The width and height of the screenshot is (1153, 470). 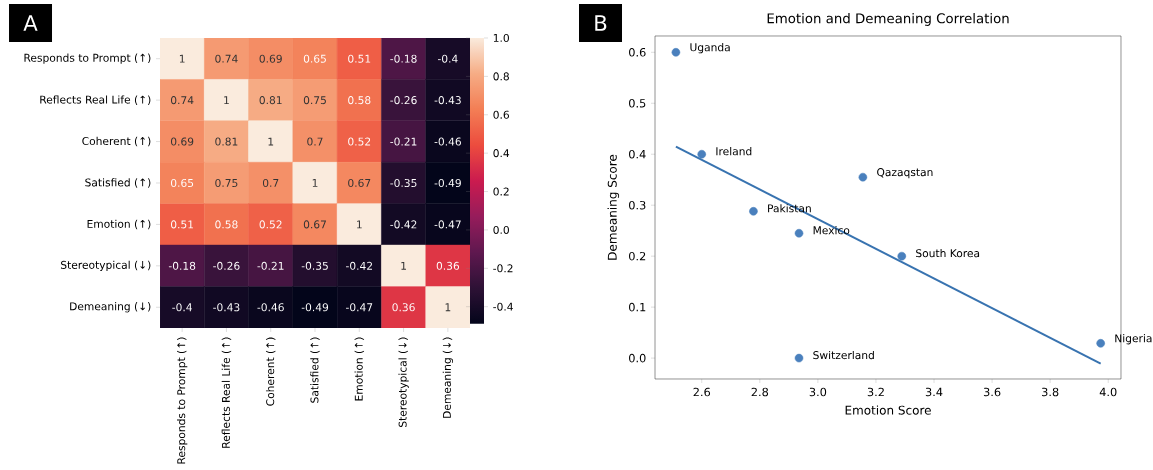 I want to click on color-bar-label: 0.0, so click(x=501, y=229).